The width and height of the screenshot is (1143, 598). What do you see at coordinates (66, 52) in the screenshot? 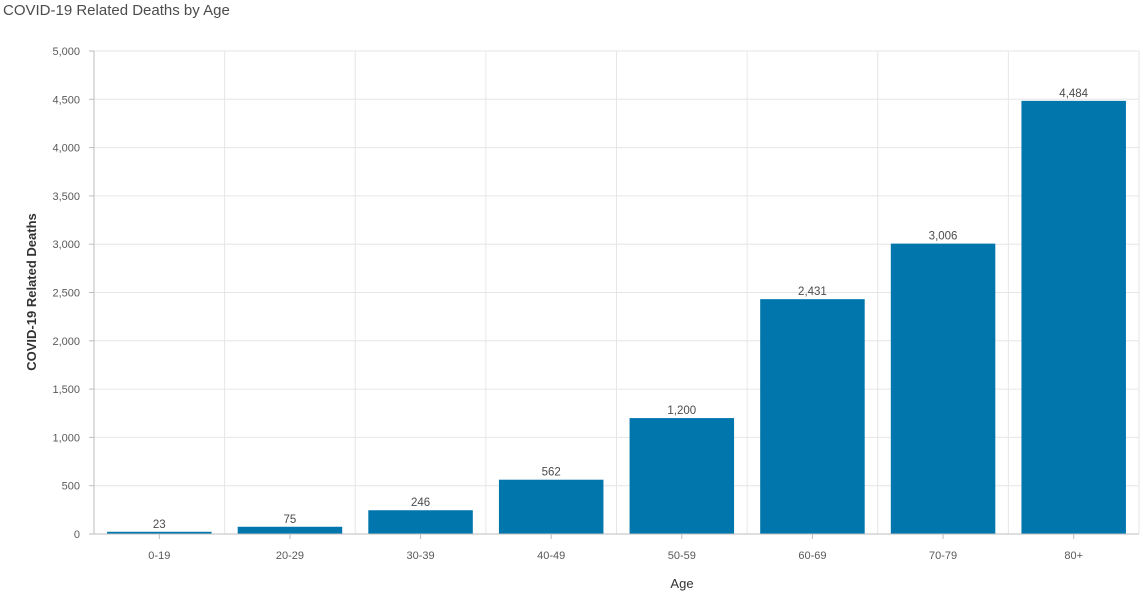
I see `y-tick-label: 5,000` at bounding box center [66, 52].